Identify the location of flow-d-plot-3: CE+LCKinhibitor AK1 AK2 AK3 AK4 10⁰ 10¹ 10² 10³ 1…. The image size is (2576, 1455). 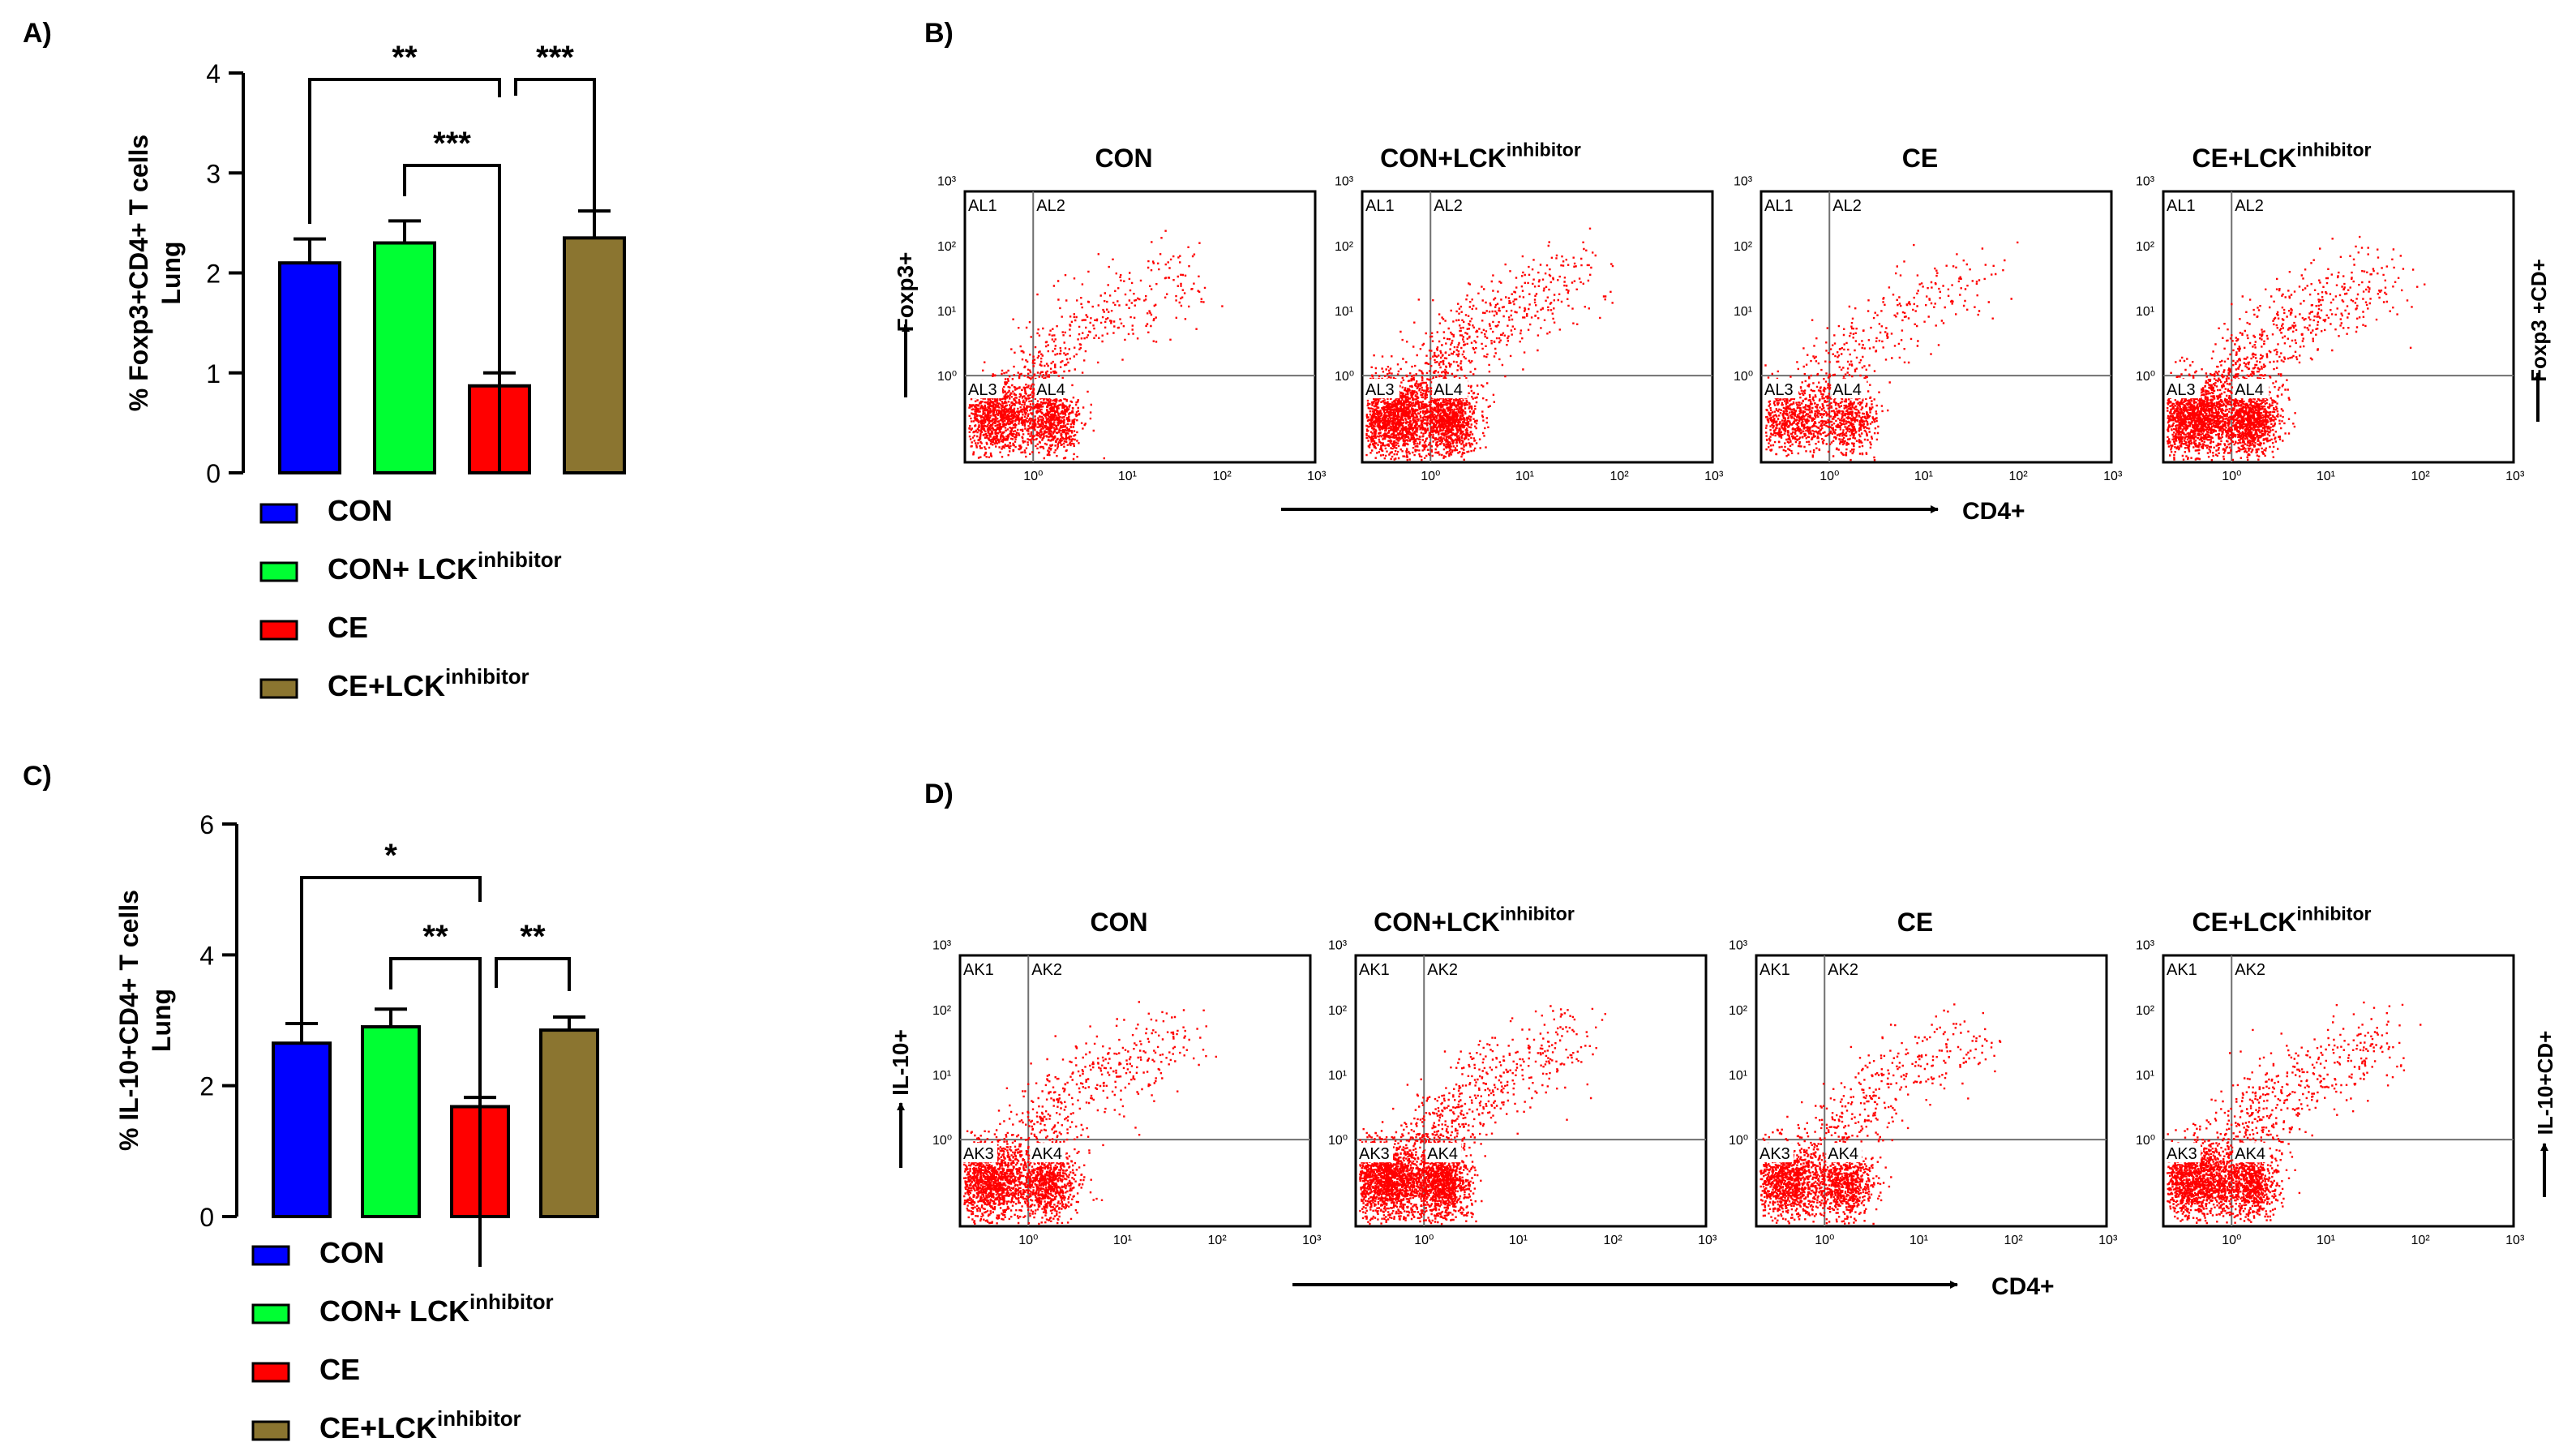
(2330, 1075).